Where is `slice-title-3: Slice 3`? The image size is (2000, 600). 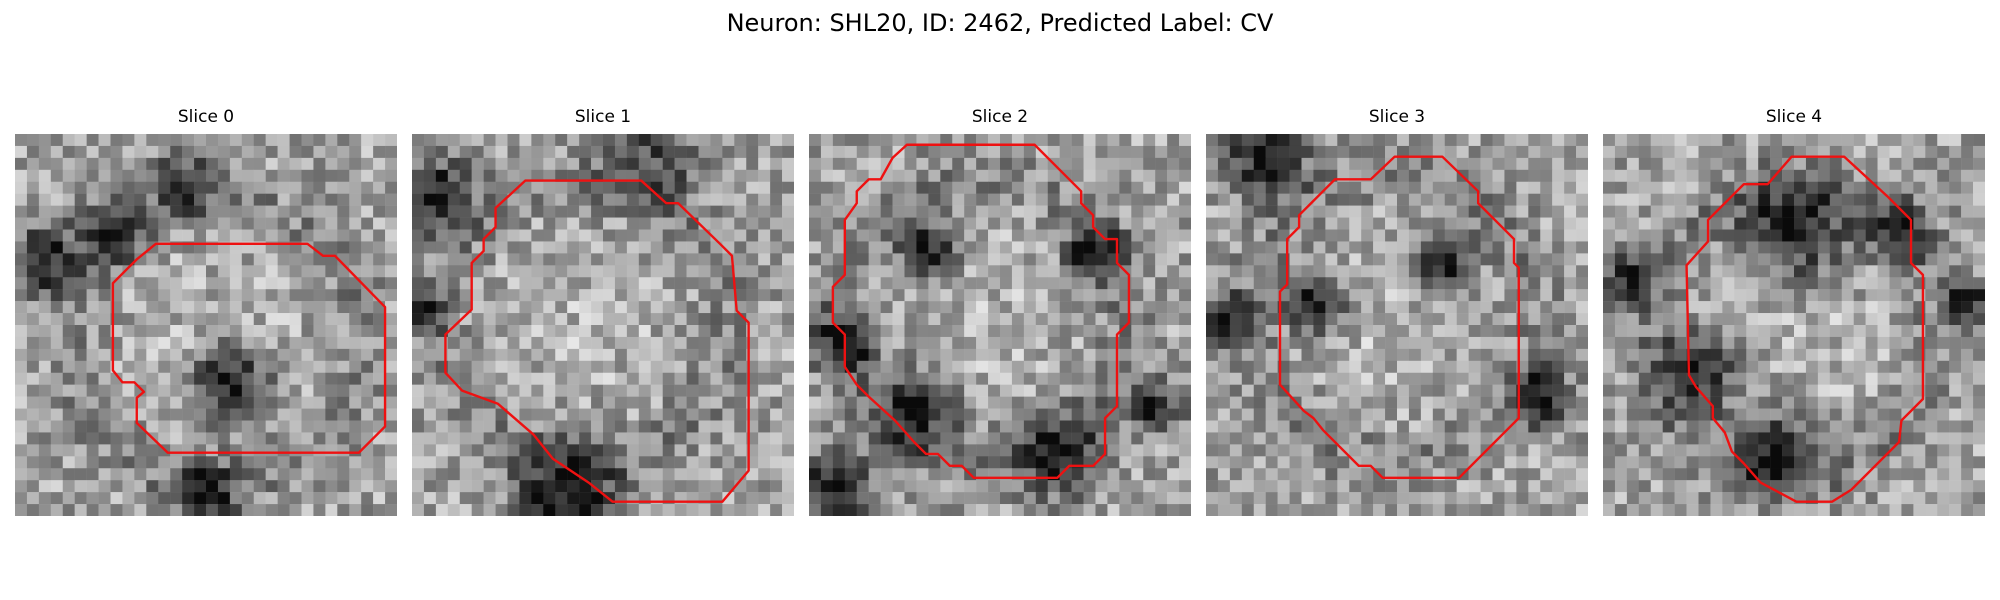
slice-title-3: Slice 3 is located at coordinates (1397, 117).